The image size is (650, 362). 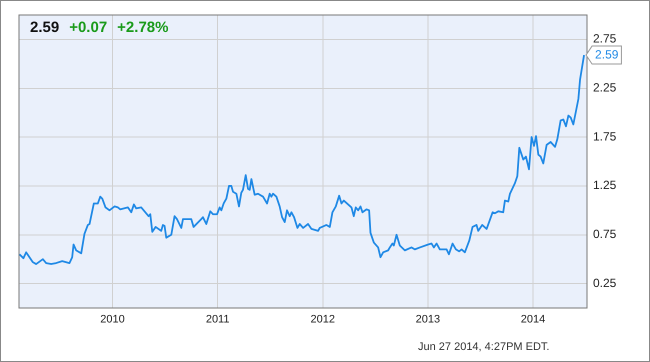 What do you see at coordinates (484, 347) in the screenshot?
I see `text: Jun 27 2014, 4:27PM EDT.` at bounding box center [484, 347].